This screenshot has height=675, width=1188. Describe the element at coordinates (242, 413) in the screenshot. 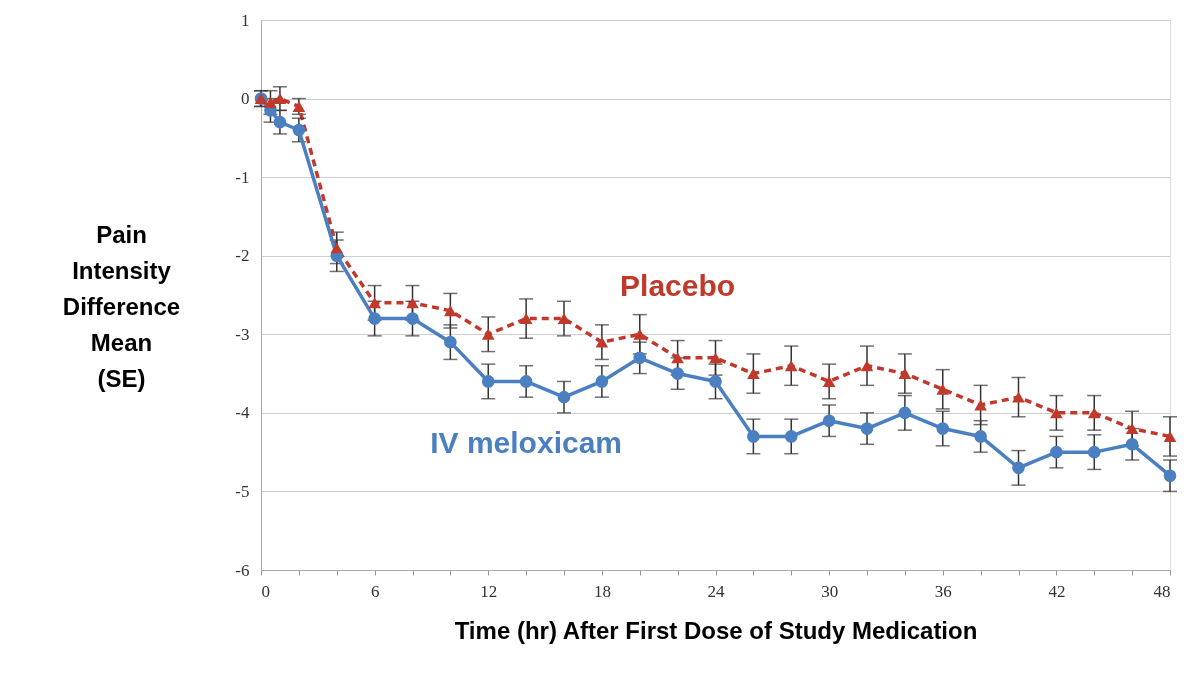

I see `y-tick-label: -4` at that location.